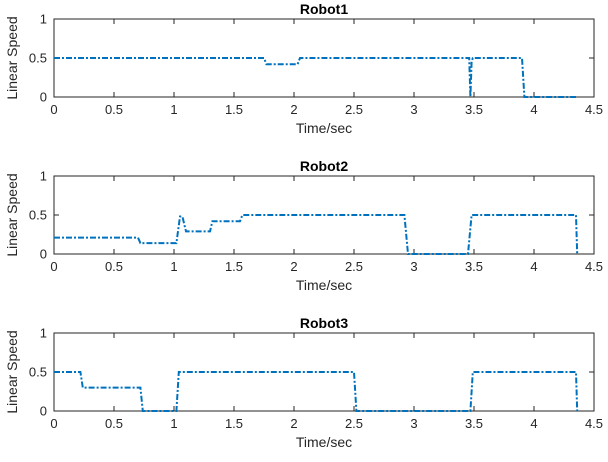 The width and height of the screenshot is (608, 462). What do you see at coordinates (324, 166) in the screenshot?
I see `chart-title: Robot2` at bounding box center [324, 166].